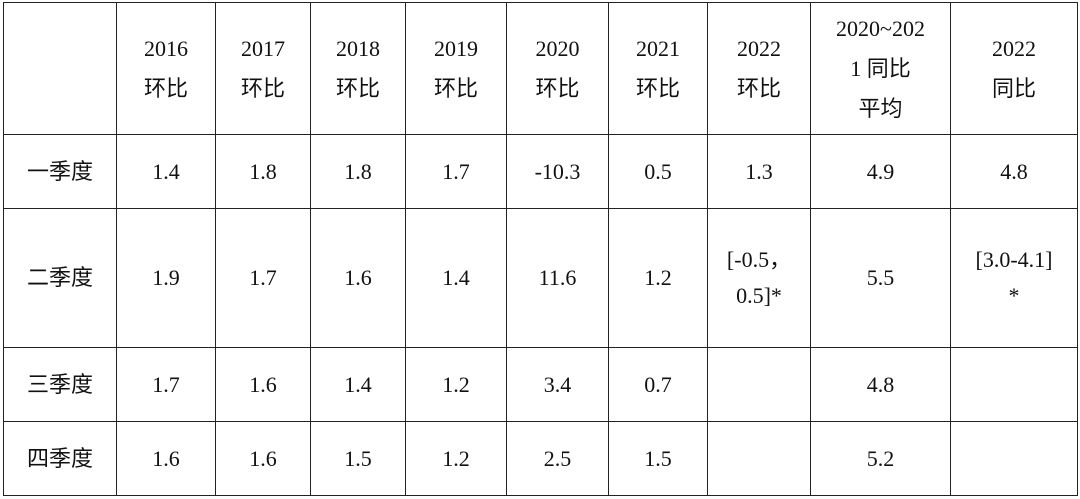  What do you see at coordinates (166, 278) in the screenshot?
I see `table-cell: 1.9` at bounding box center [166, 278].